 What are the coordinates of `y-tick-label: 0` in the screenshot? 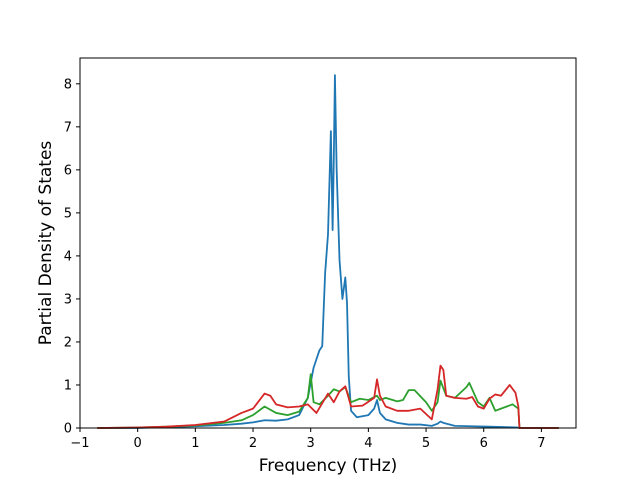 It's located at (68, 429).